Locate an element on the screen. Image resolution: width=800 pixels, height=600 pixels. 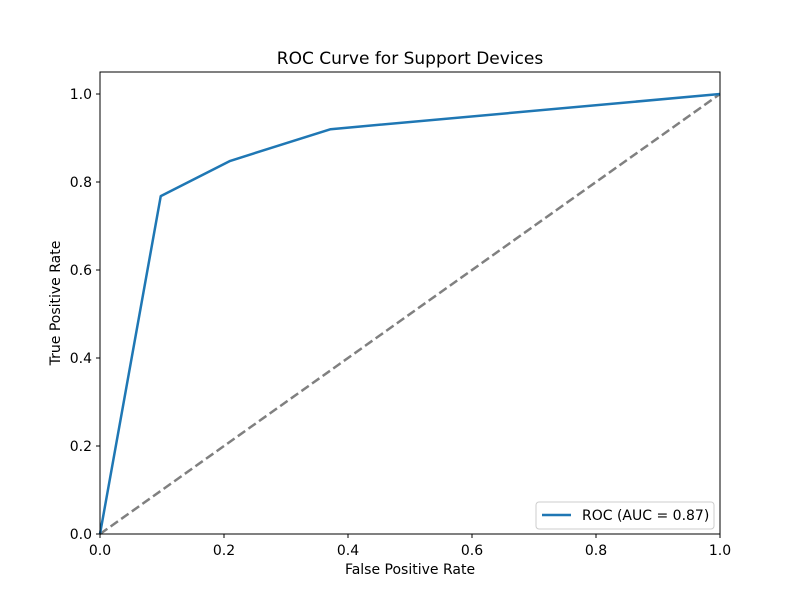
y-tick-label: 0.2 is located at coordinates (81, 447).